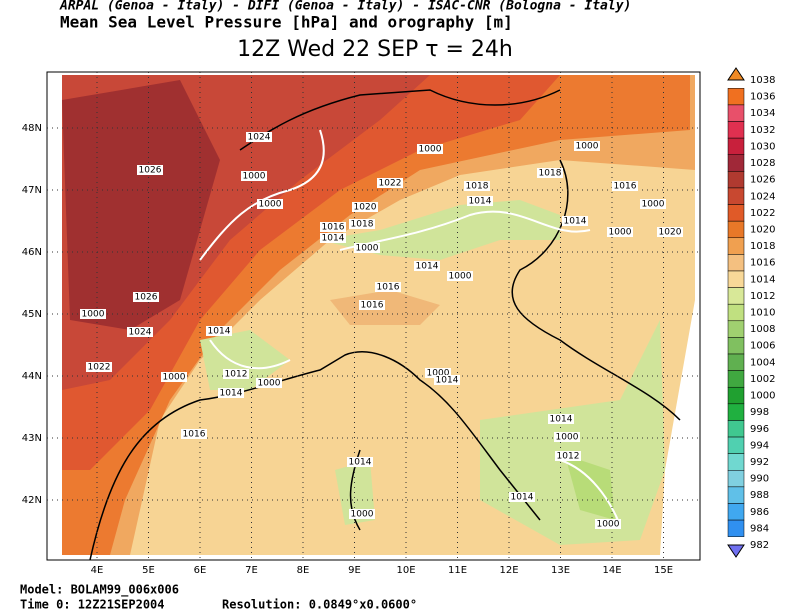  What do you see at coordinates (146, 298) in the screenshot?
I see `contour-label: 1026` at bounding box center [146, 298].